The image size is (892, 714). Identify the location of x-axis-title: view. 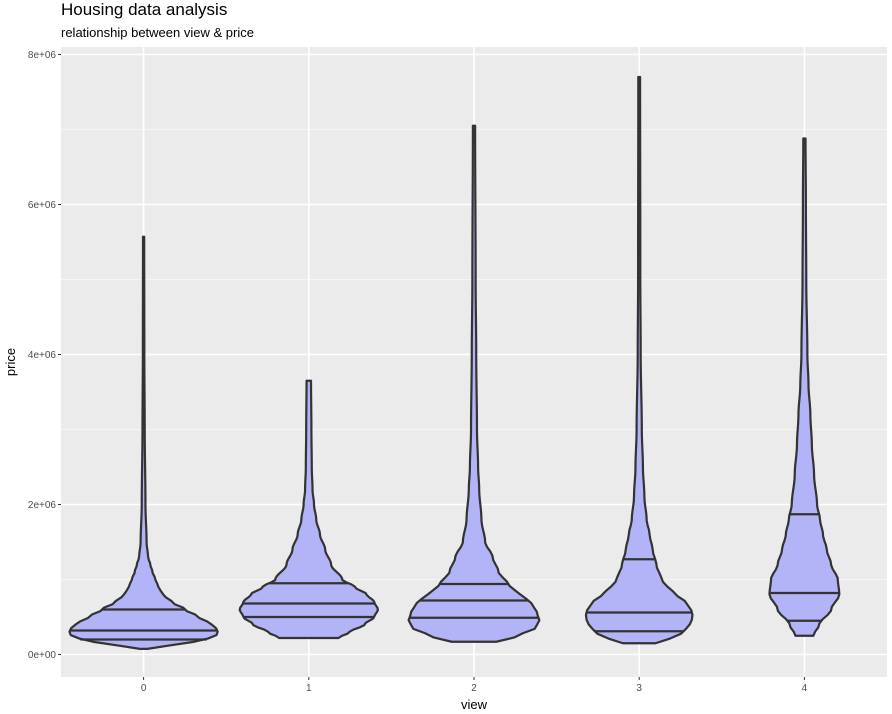
(474, 704).